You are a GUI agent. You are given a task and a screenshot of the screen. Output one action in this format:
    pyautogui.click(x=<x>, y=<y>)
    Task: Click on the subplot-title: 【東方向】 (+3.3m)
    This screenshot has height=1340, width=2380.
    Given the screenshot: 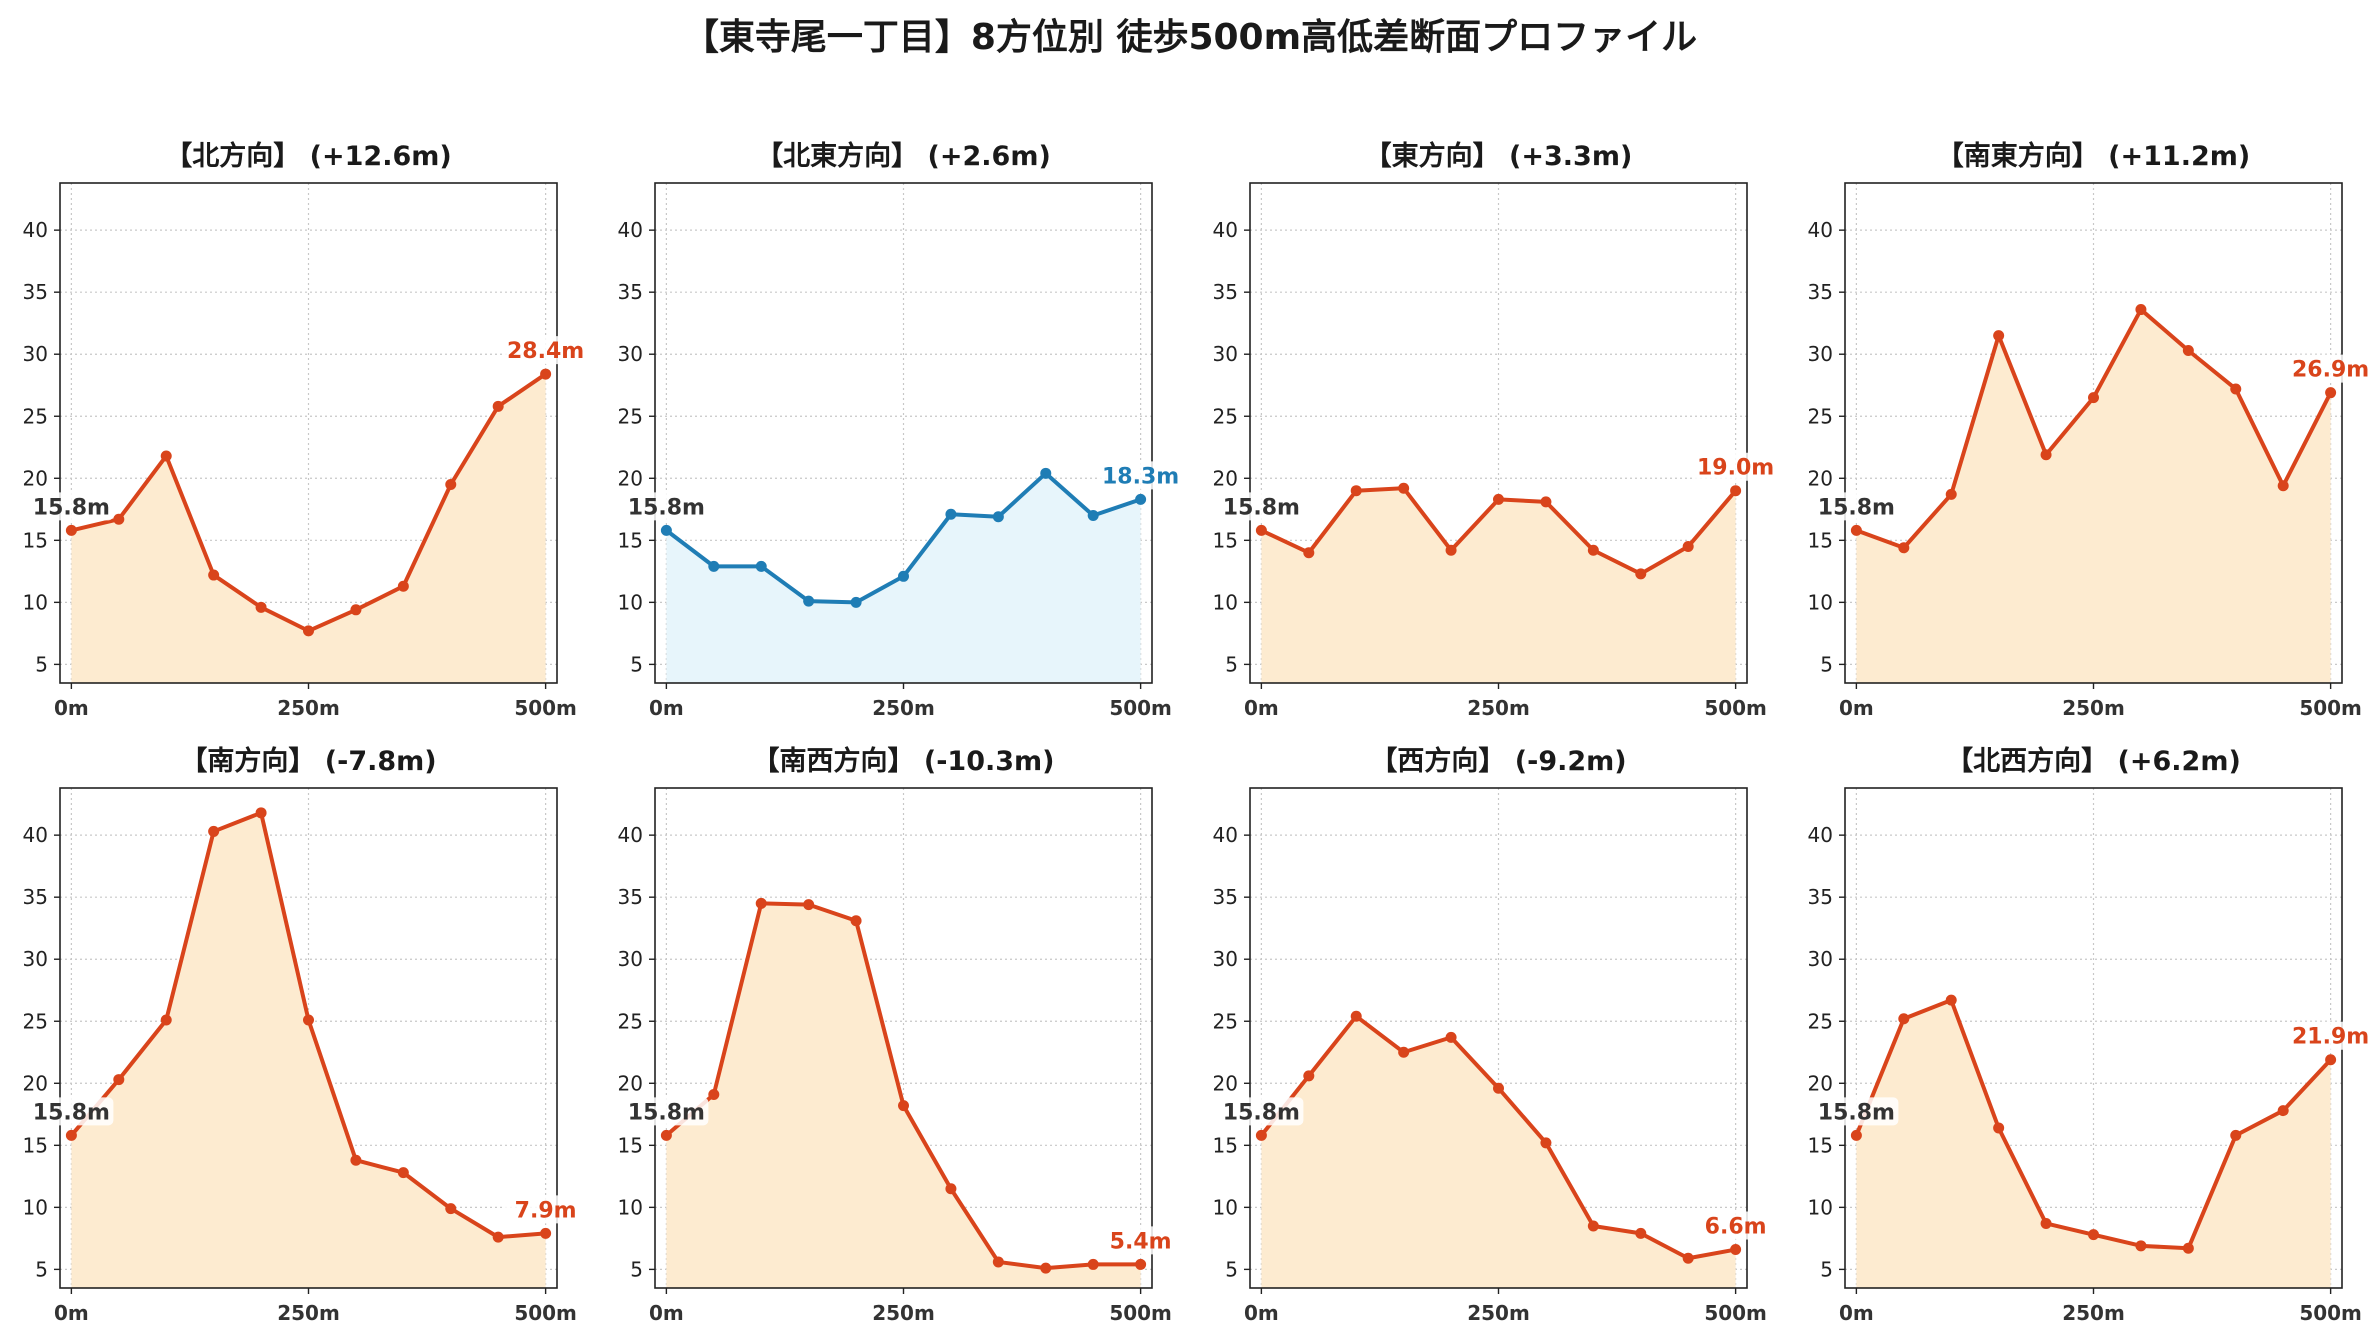 What is the action you would take?
    pyautogui.click(x=1499, y=156)
    